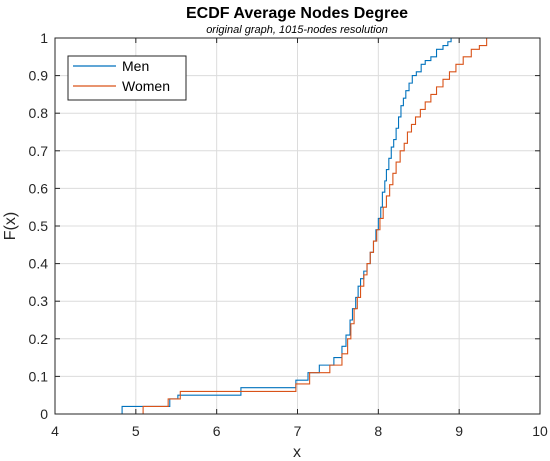 Image resolution: width=550 pixels, height=461 pixels. Describe the element at coordinates (39, 188) in the screenshot. I see `y-tick-label: 0.6` at that location.